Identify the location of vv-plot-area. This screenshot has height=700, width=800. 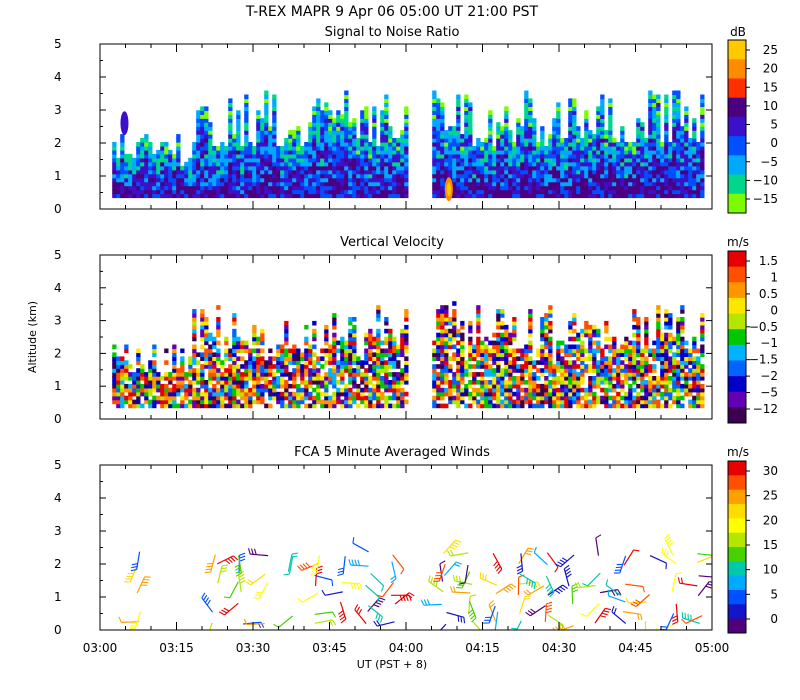
(408, 355).